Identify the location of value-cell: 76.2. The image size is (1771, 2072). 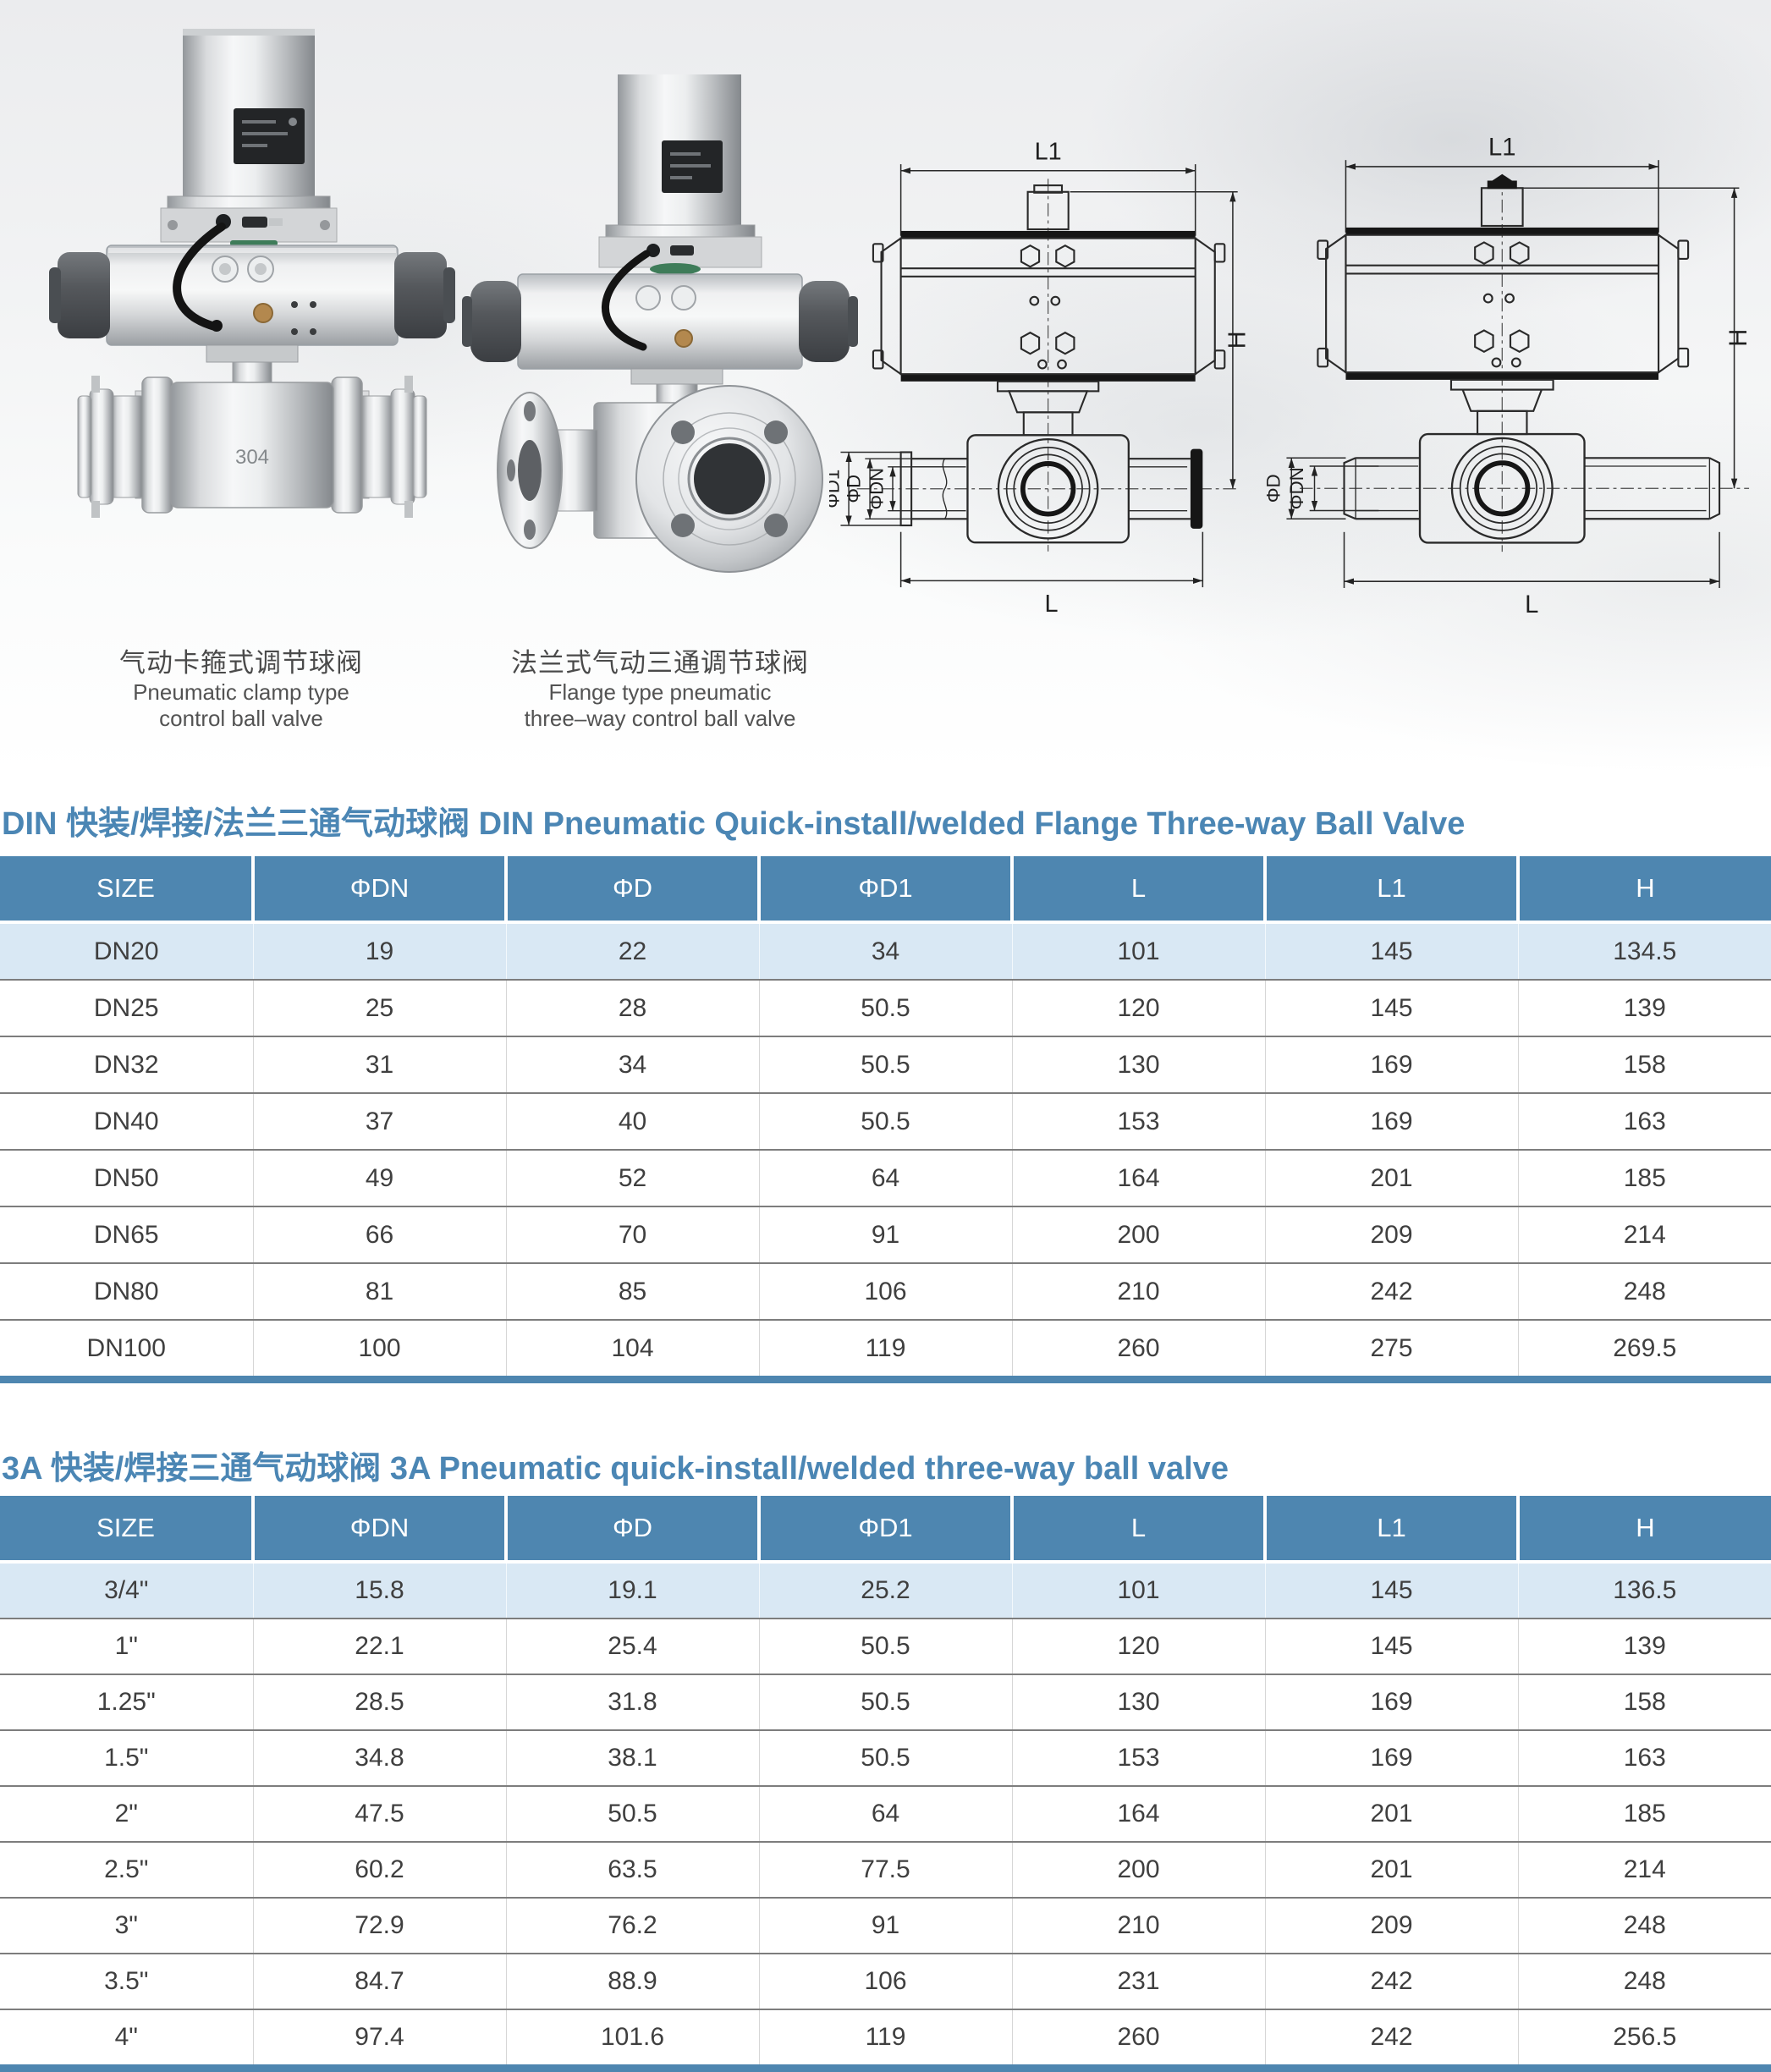
(632, 1925).